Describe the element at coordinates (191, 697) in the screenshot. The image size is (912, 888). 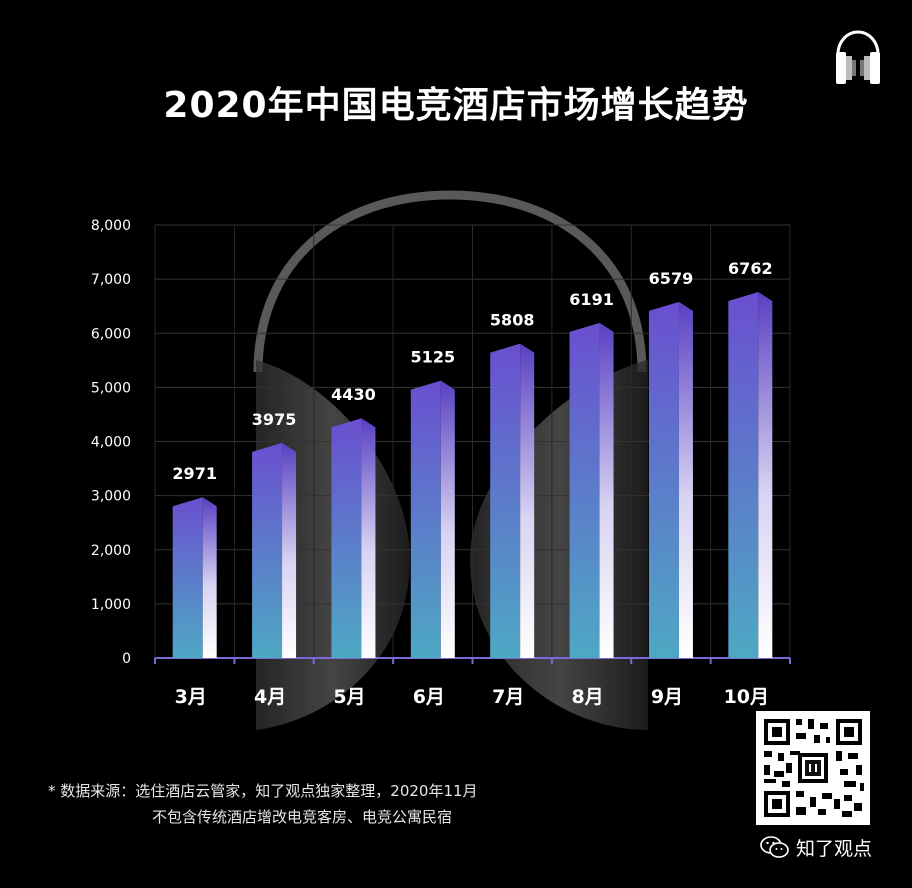
I see `x-tick-label: 3月` at that location.